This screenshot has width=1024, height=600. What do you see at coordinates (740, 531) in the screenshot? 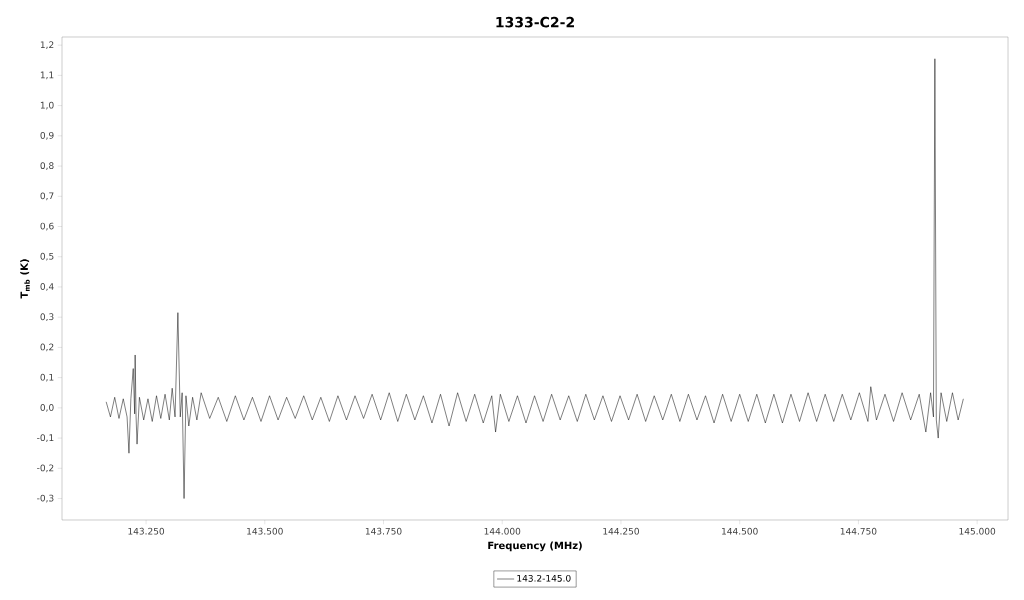
I see `x-tick-label: 144.500` at bounding box center [740, 531].